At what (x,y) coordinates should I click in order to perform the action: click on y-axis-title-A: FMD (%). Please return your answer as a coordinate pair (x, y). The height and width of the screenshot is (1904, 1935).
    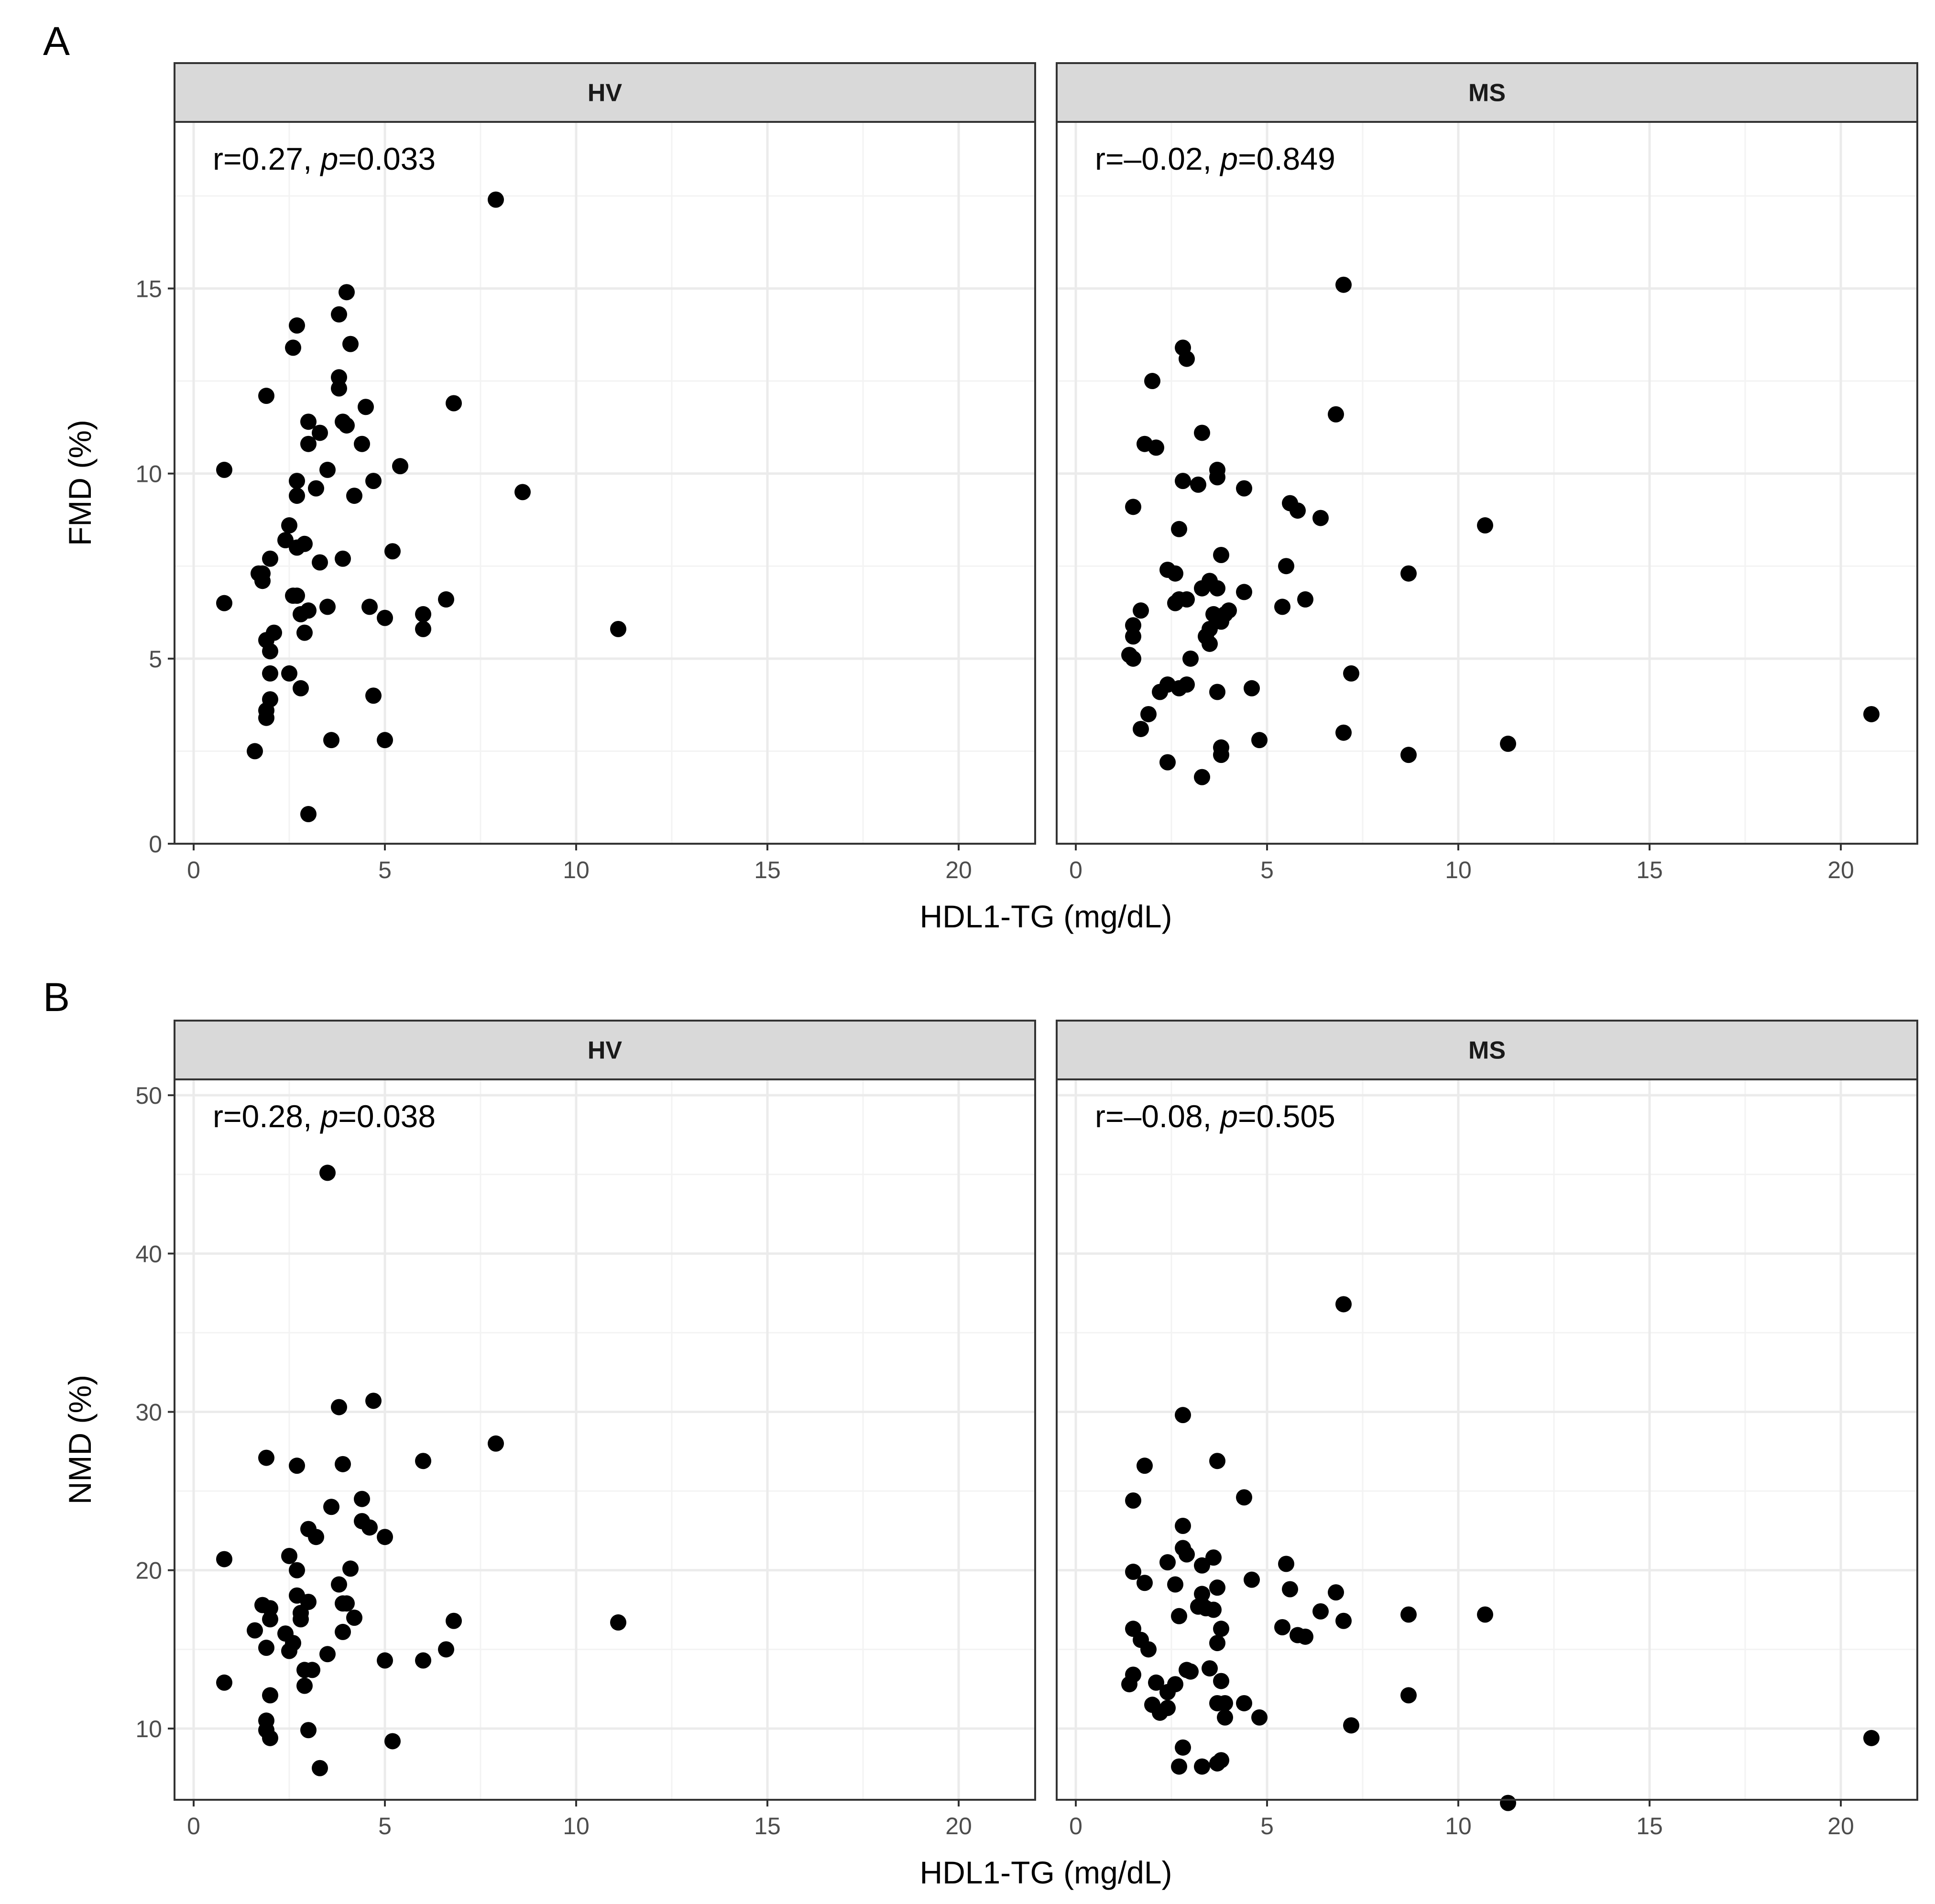
    Looking at the image, I should click on (80, 483).